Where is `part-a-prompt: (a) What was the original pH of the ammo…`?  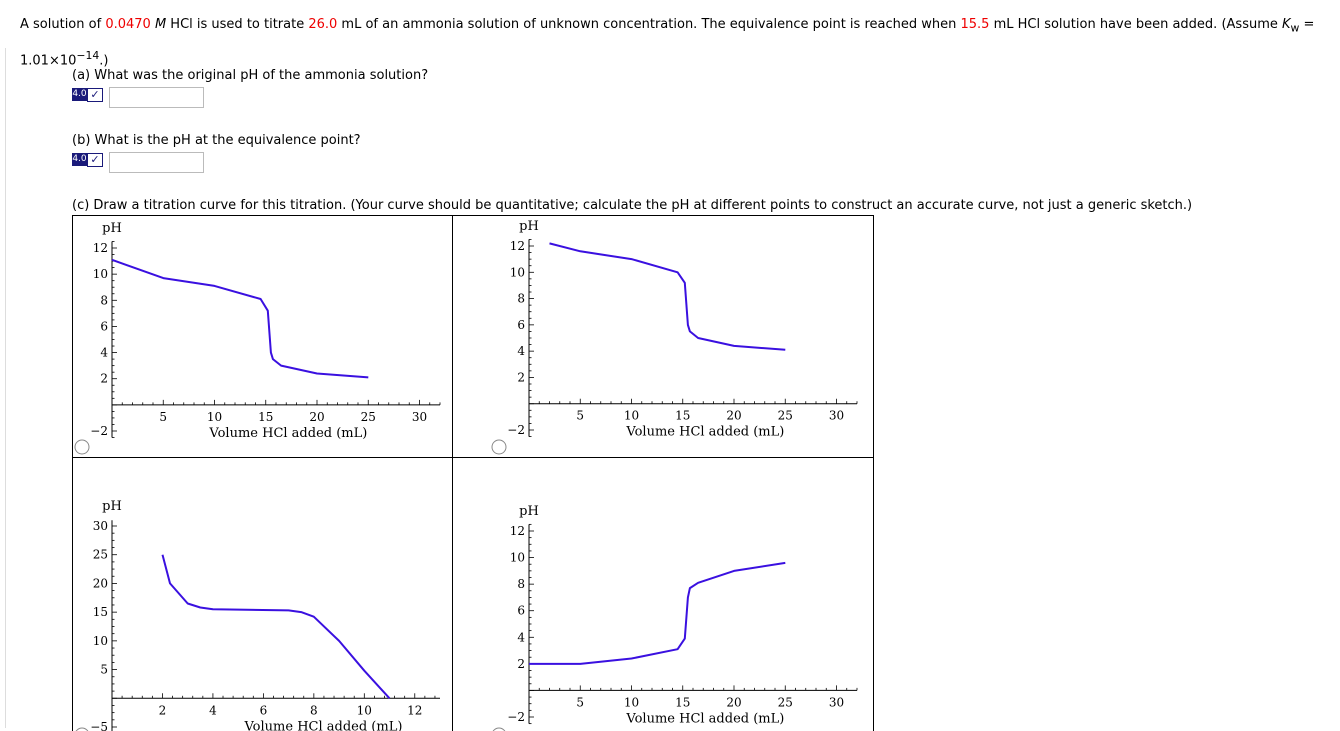 part-a-prompt: (a) What was the original pH of the ammo… is located at coordinates (250, 75).